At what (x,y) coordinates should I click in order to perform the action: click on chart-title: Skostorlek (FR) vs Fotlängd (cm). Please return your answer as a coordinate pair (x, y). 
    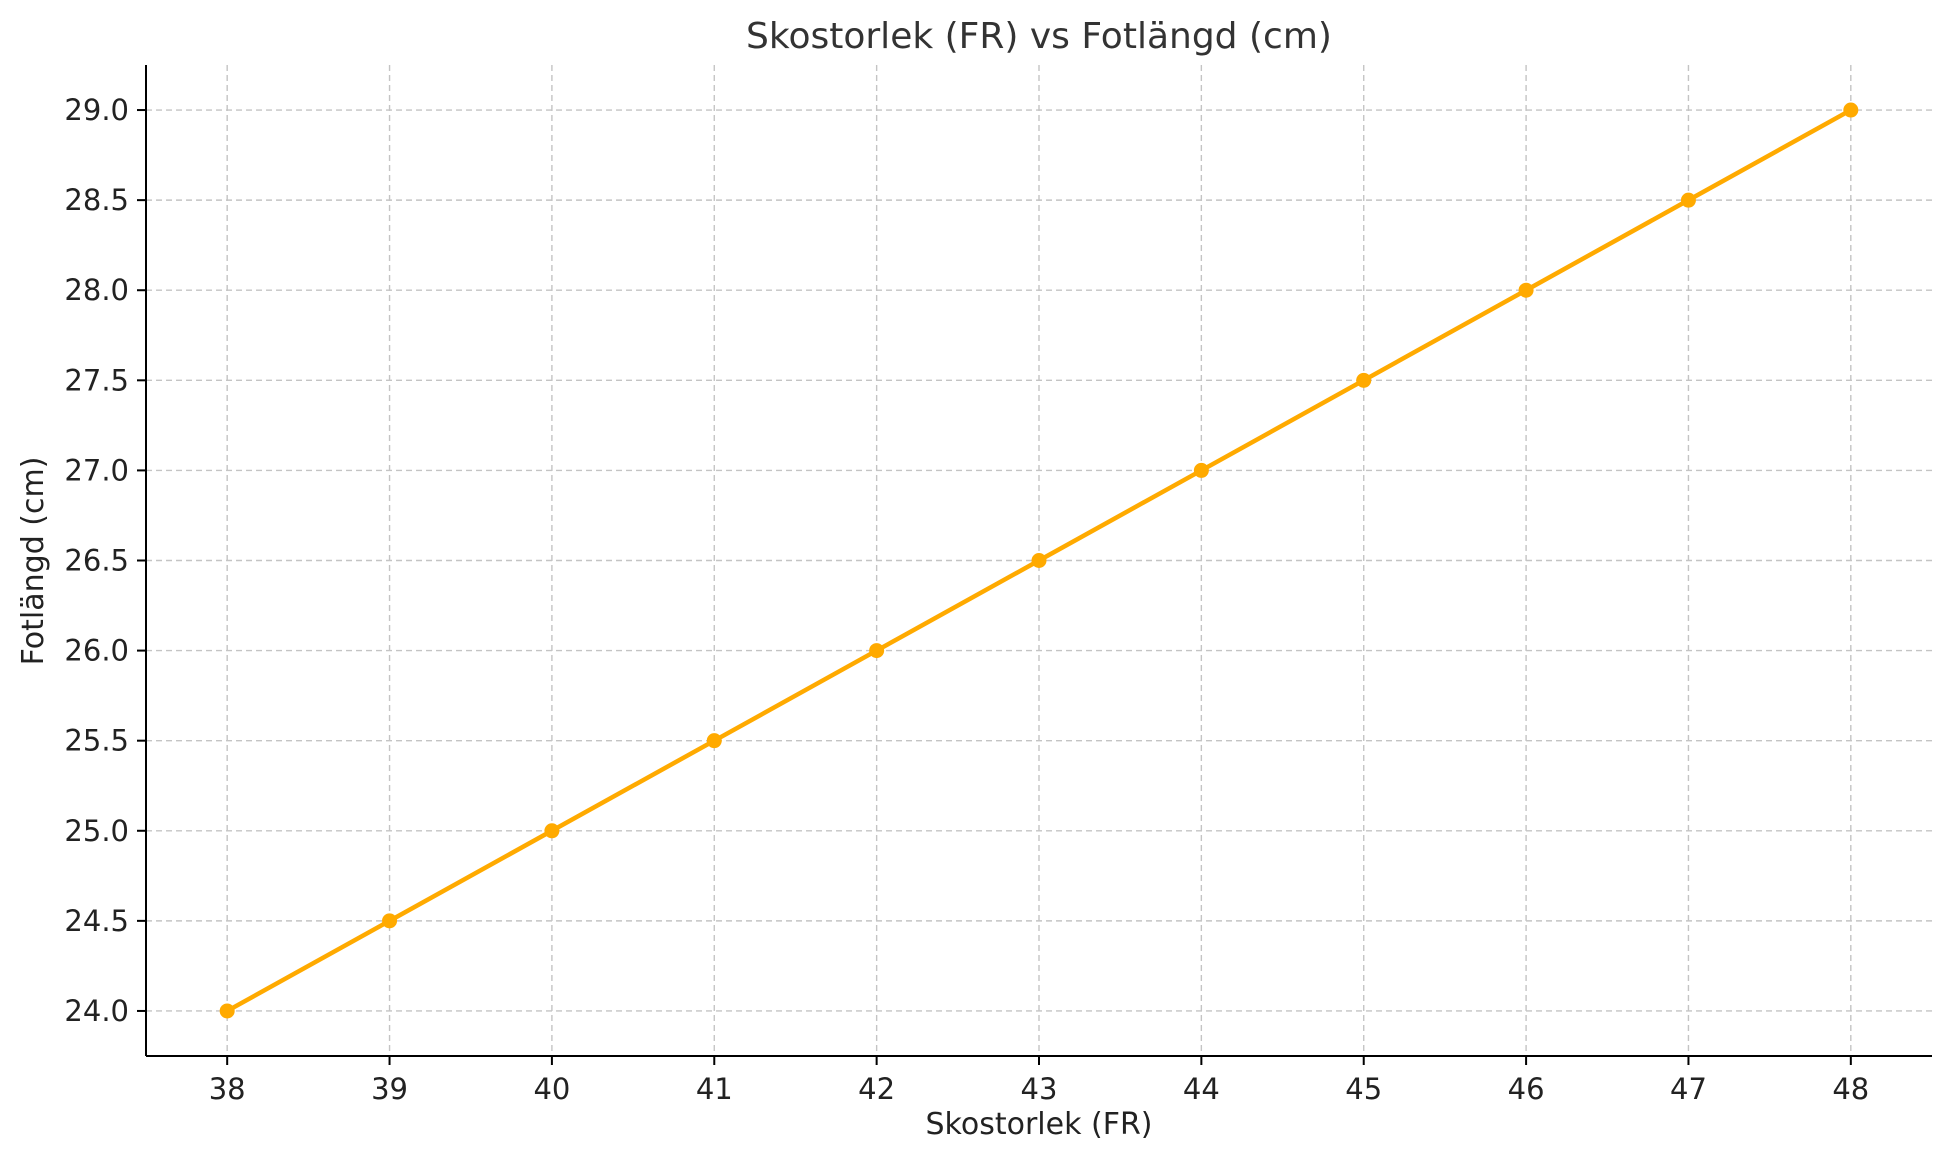
    Looking at the image, I should click on (1039, 36).